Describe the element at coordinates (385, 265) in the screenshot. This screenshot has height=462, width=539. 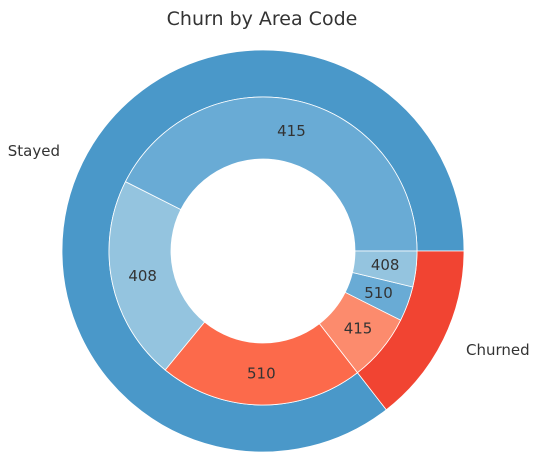
I see `inner-label-5: 408` at that location.